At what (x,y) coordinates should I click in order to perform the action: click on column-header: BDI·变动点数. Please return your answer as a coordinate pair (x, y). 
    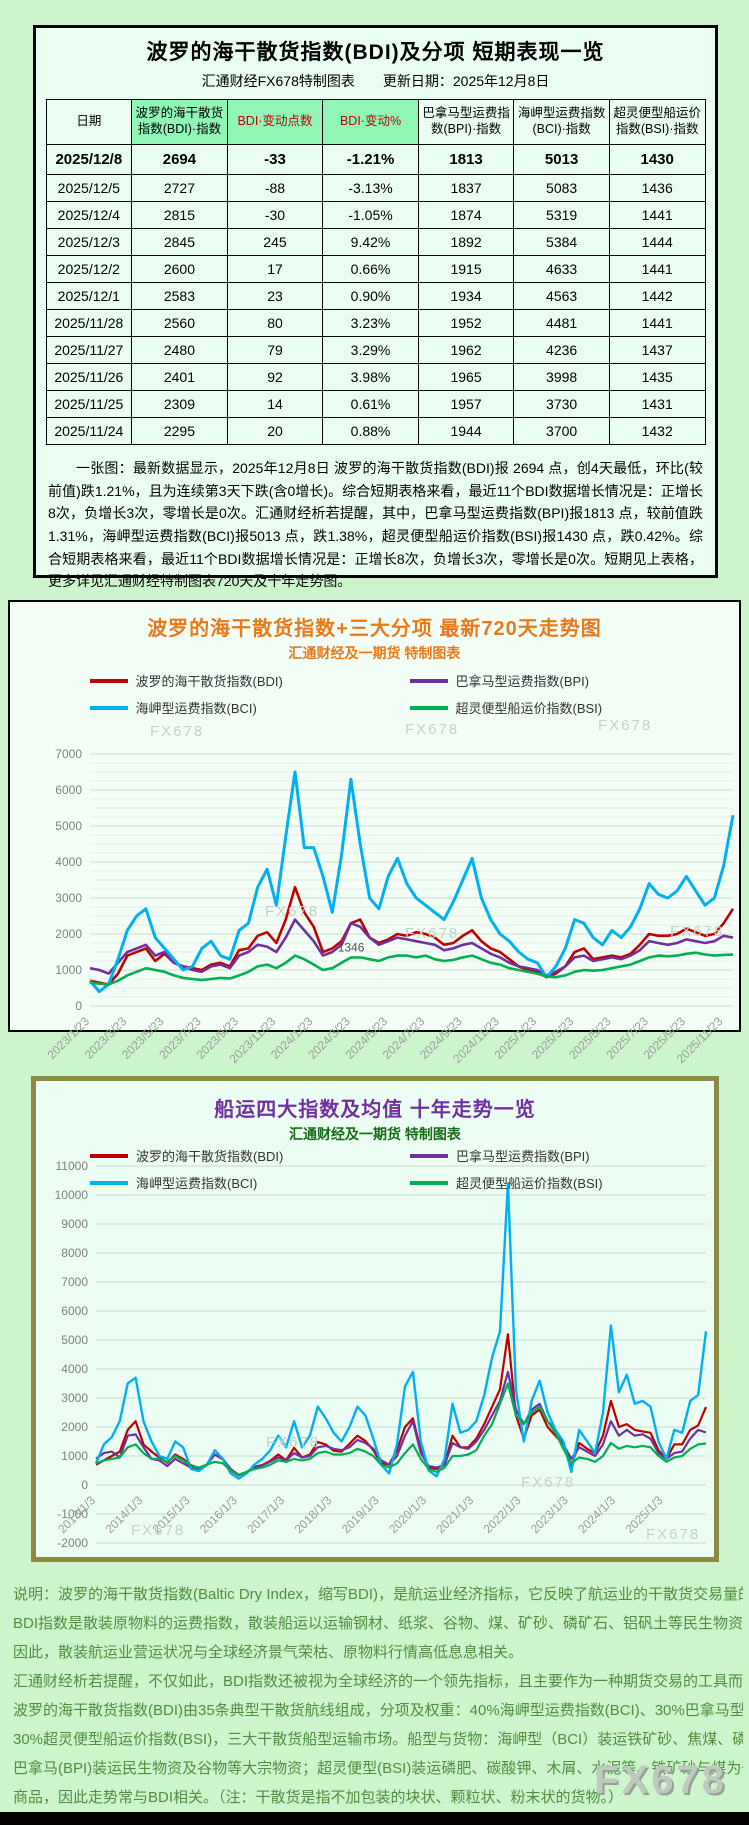
    Looking at the image, I should click on (275, 122).